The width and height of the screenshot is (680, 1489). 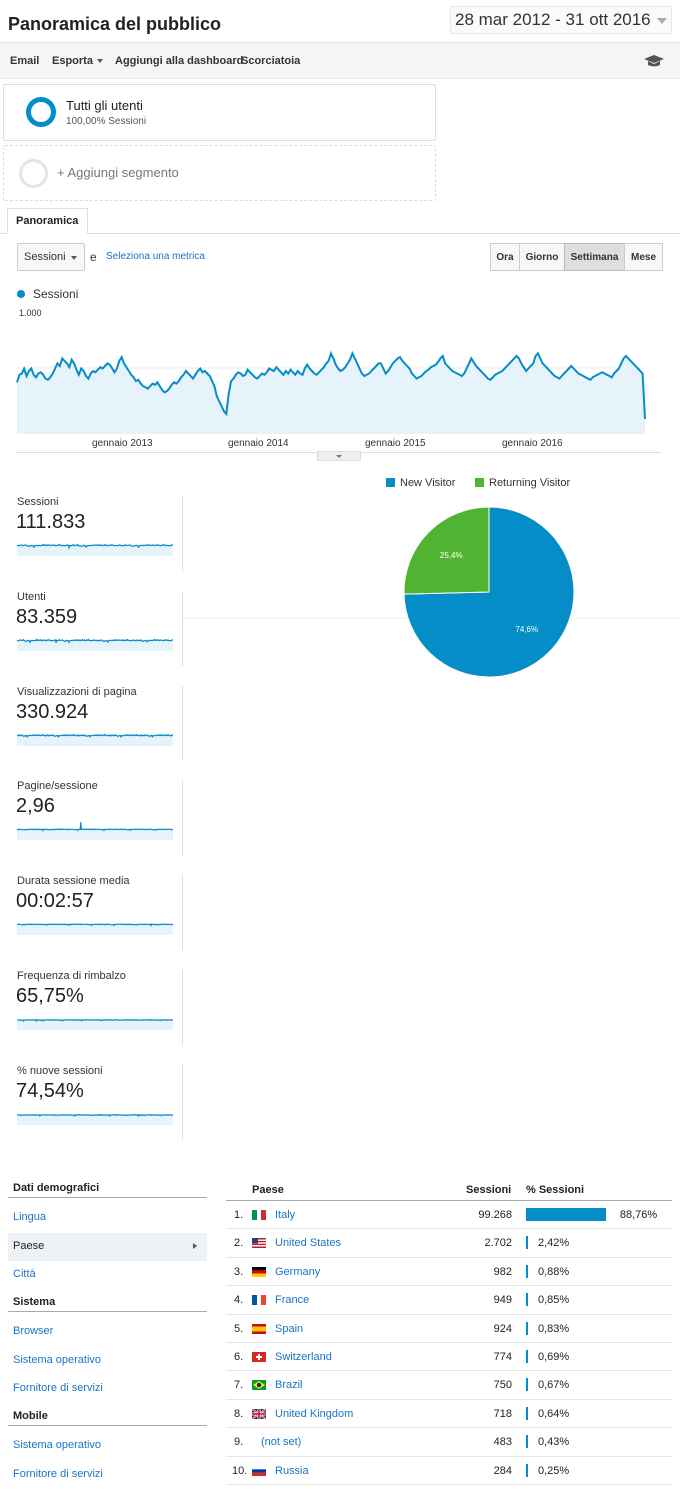 What do you see at coordinates (107, 1275) in the screenshot?
I see `nav-item: Città` at bounding box center [107, 1275].